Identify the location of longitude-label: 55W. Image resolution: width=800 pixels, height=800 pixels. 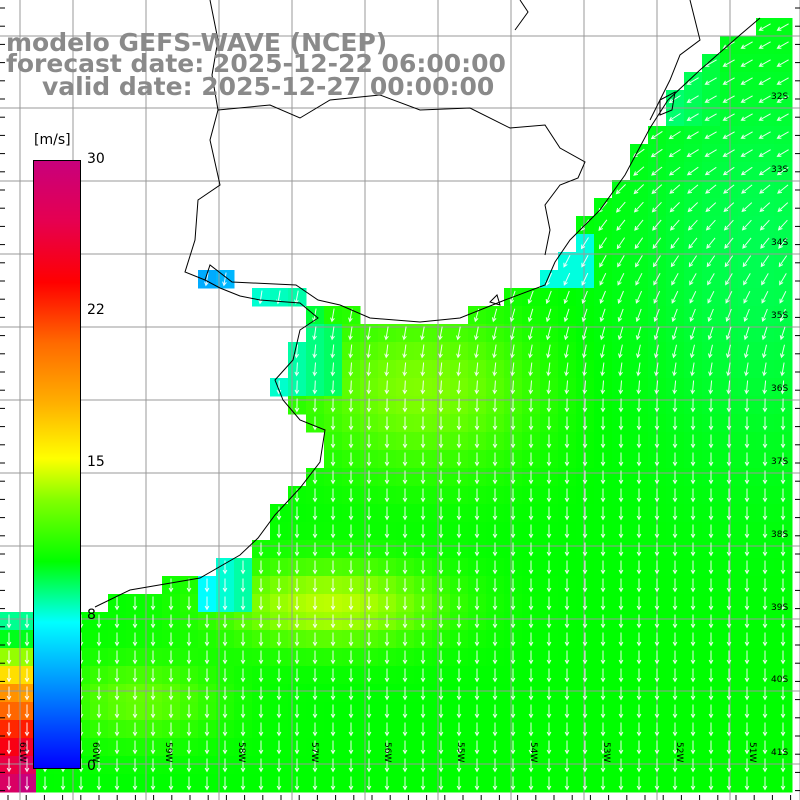
(460, 752).